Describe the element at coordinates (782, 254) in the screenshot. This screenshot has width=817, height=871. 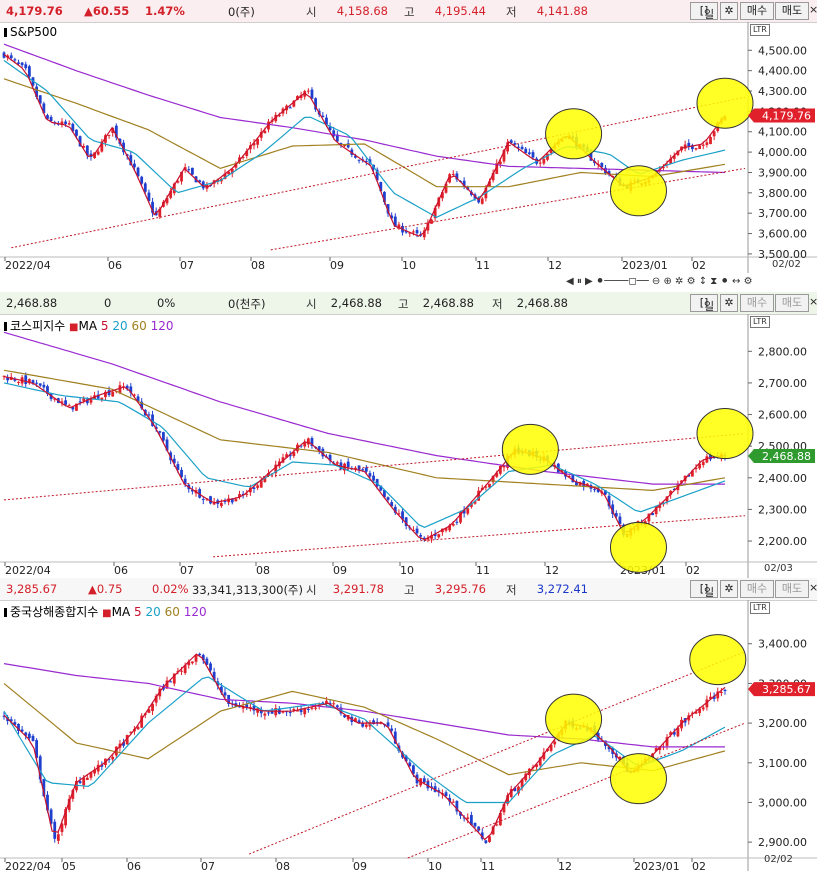
I see `y-tick-label: 3,500.00` at that location.